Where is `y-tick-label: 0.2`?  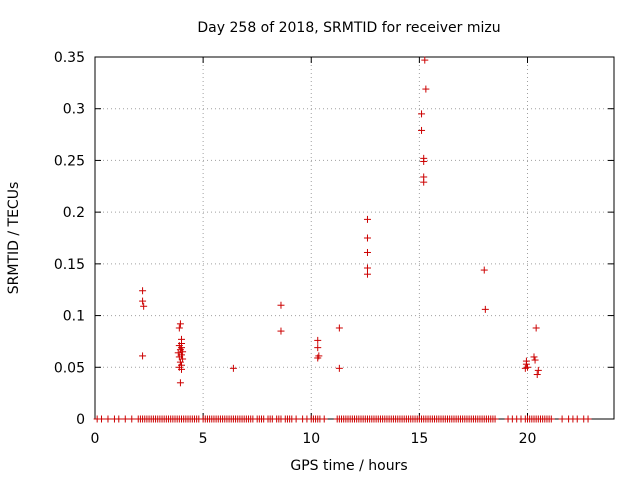 y-tick-label: 0.2 is located at coordinates (74, 213).